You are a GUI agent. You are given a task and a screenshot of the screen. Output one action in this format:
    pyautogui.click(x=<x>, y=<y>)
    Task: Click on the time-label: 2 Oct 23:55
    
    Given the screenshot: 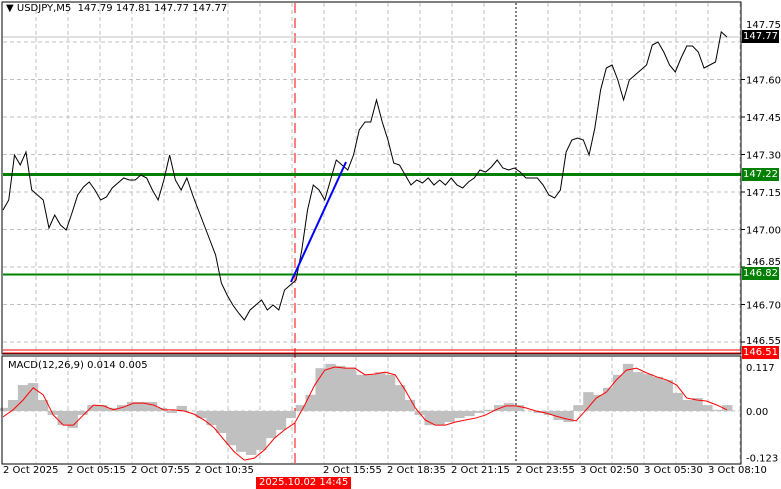 What is the action you would take?
    pyautogui.click(x=545, y=470)
    